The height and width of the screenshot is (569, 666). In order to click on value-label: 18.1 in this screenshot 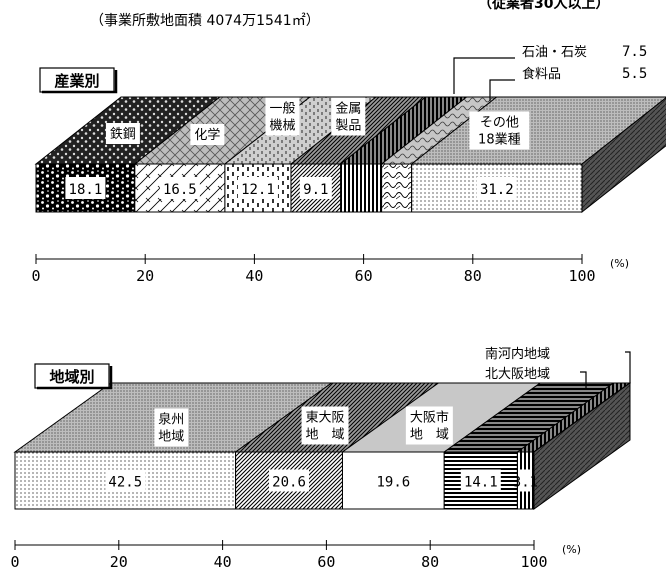, I will do `click(86, 190)`.